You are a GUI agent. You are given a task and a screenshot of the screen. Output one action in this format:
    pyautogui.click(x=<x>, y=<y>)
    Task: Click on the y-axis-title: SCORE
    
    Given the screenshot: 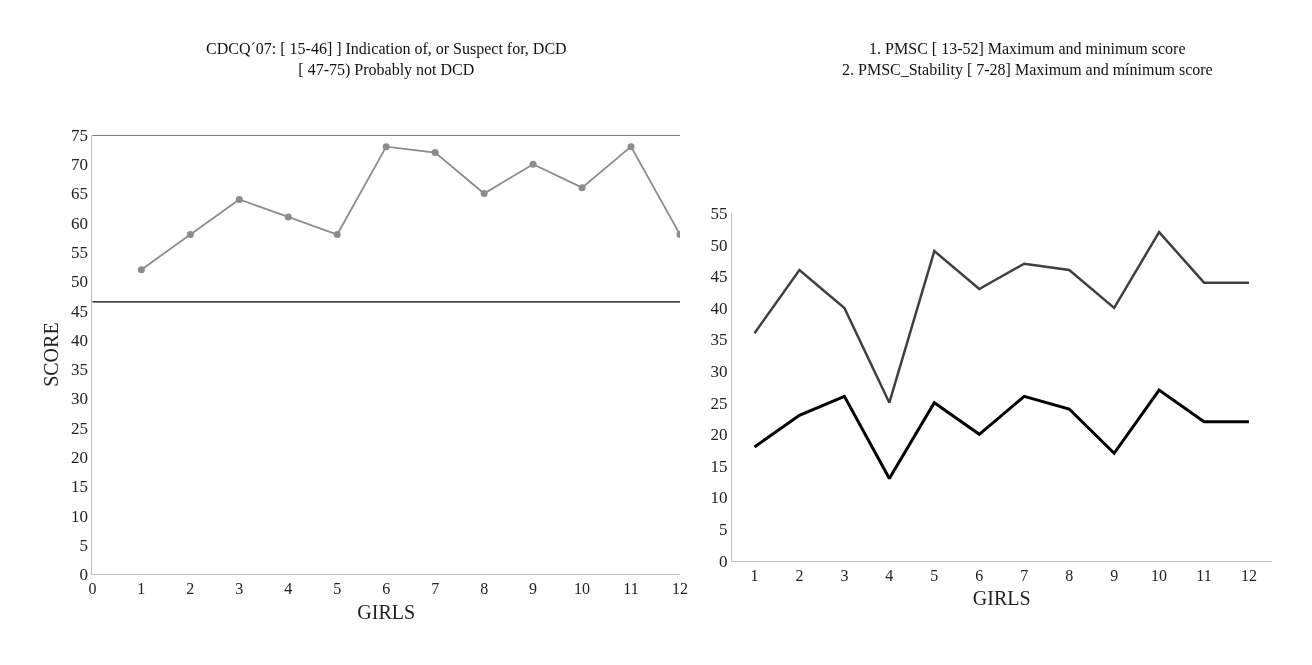 What is the action you would take?
    pyautogui.click(x=51, y=354)
    